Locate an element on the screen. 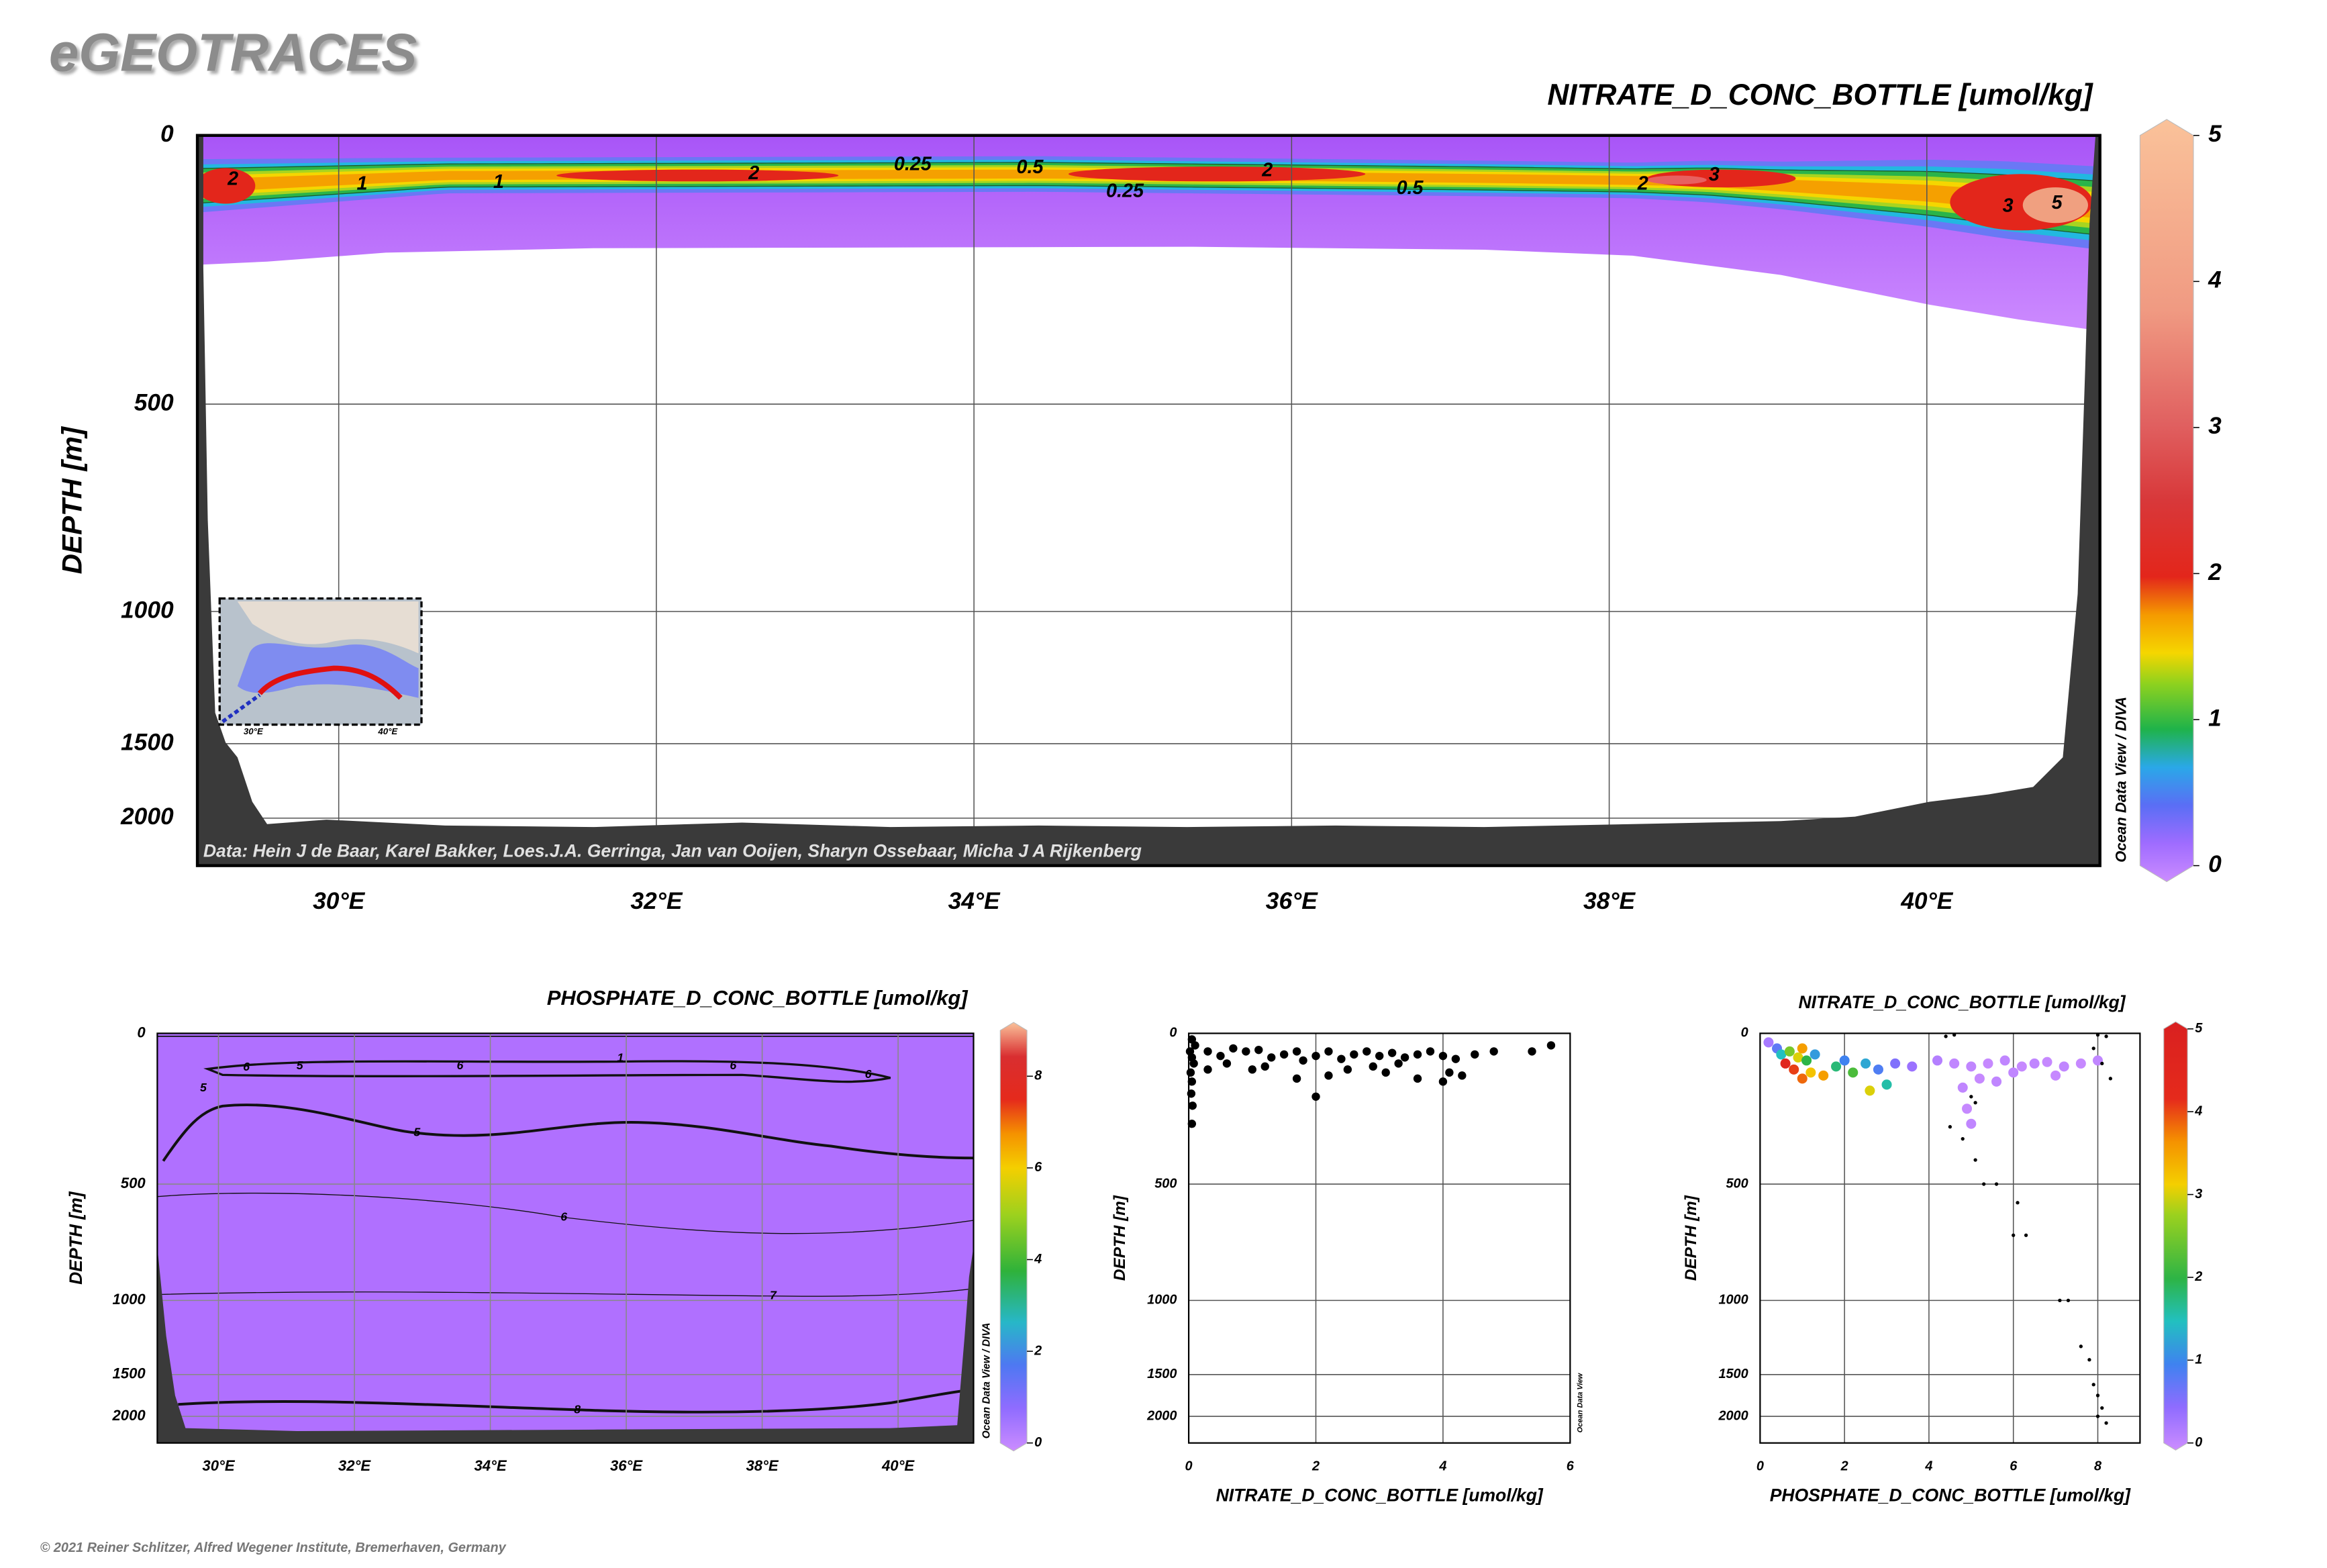 The height and width of the screenshot is (1568, 2327). plot-frame is located at coordinates (565, 1238).